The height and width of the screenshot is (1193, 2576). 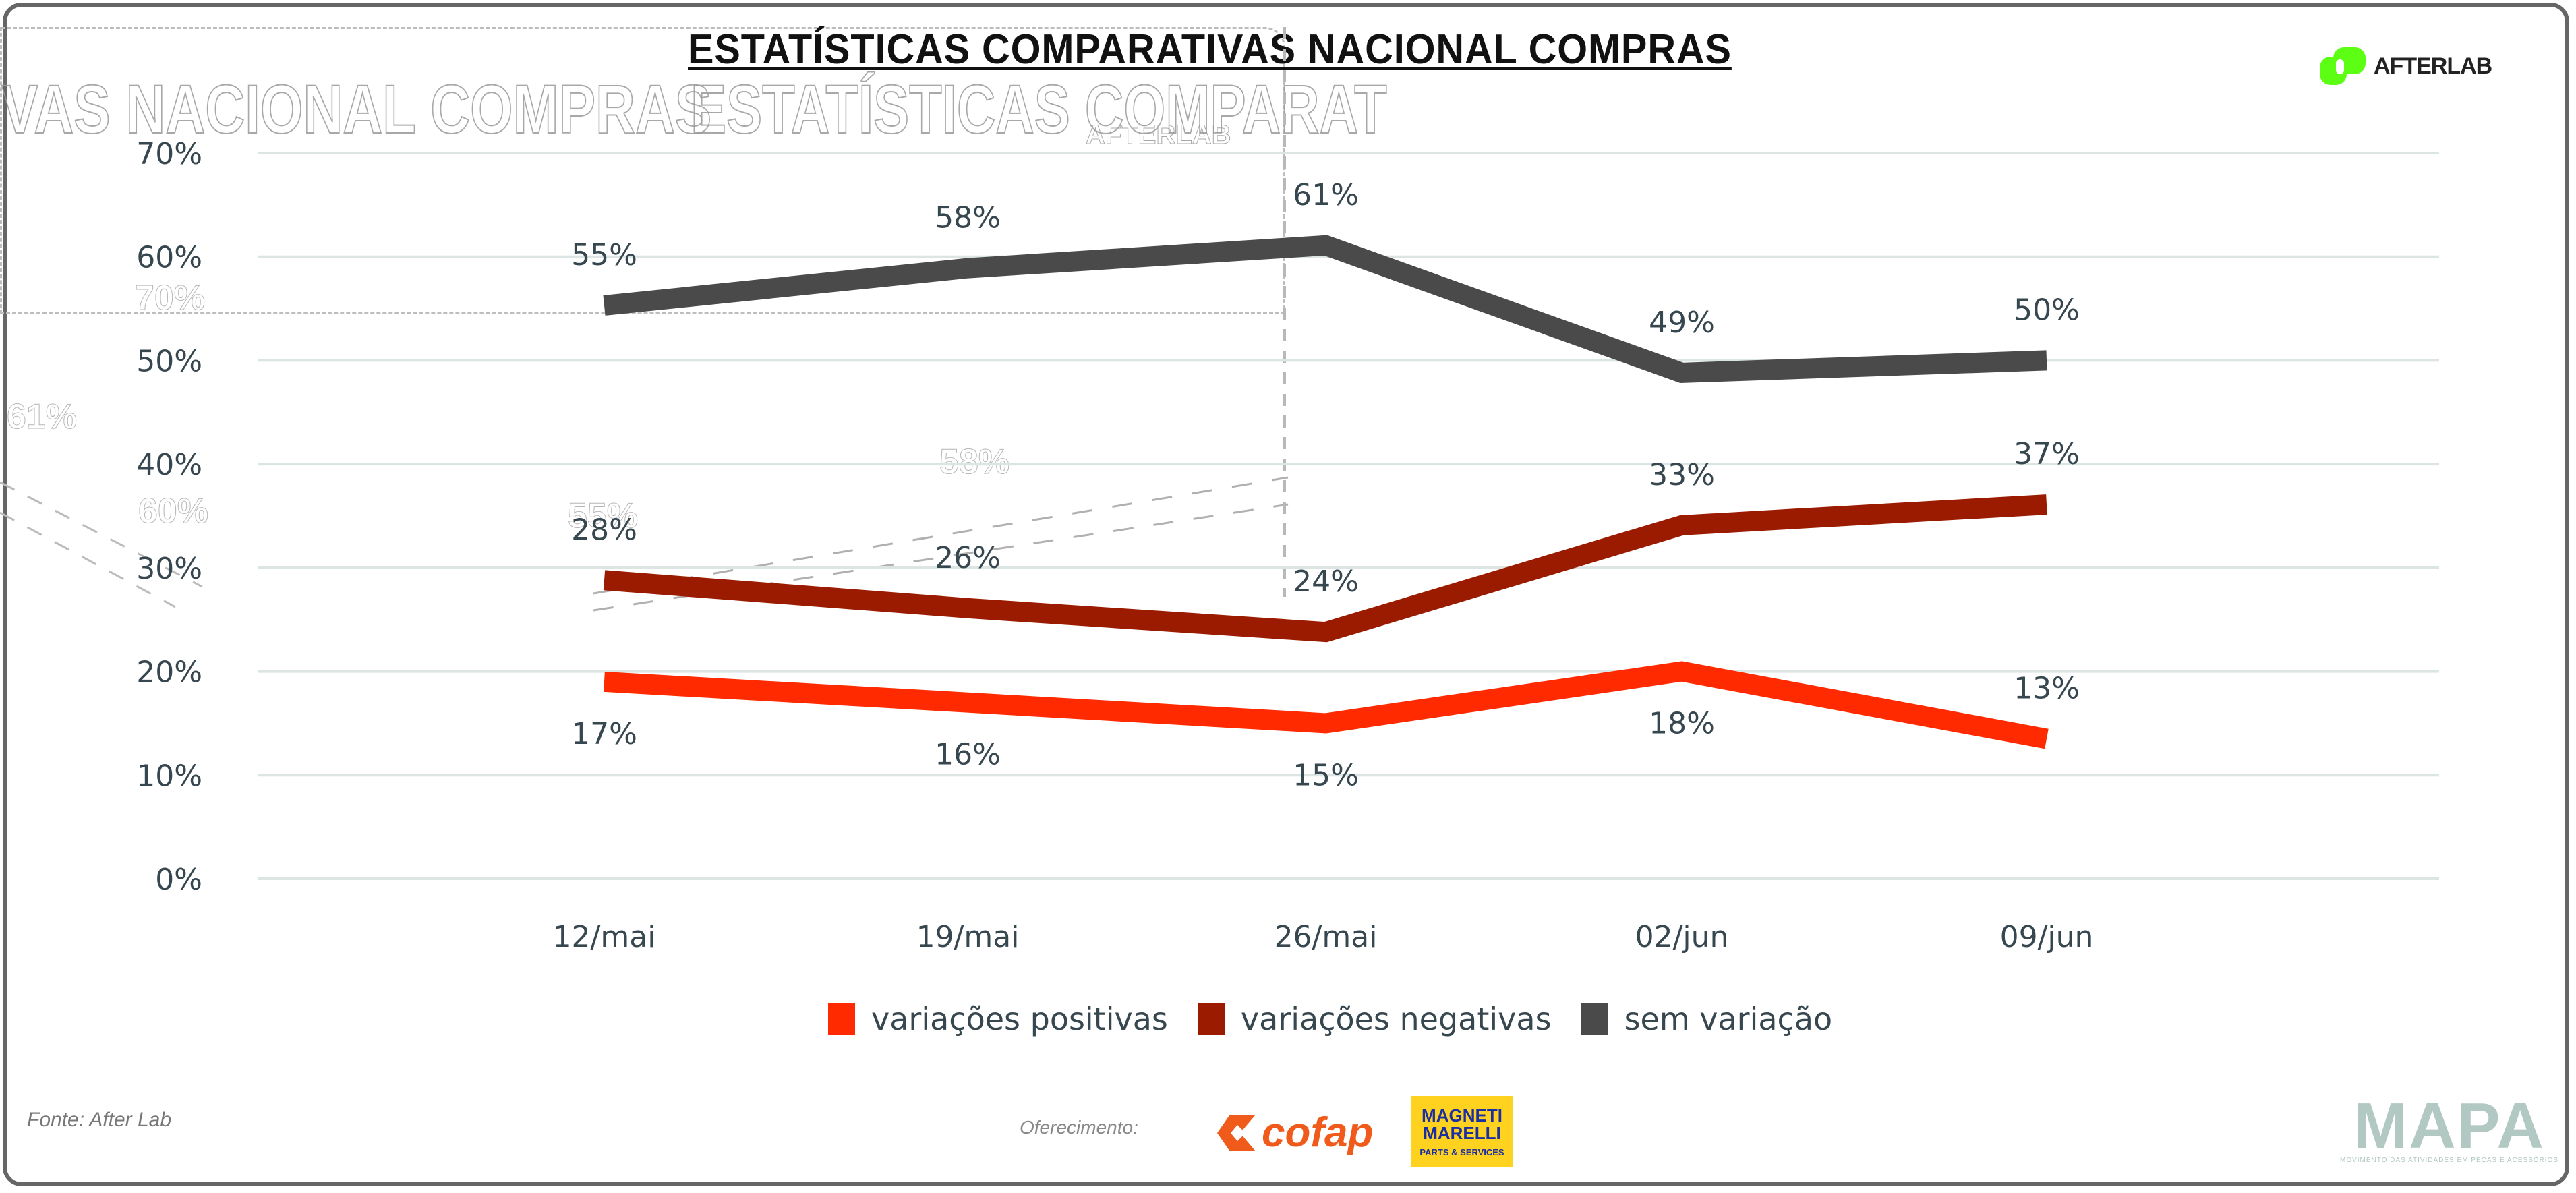 What do you see at coordinates (1396, 1019) in the screenshot?
I see `legend-label: variações negativas` at bounding box center [1396, 1019].